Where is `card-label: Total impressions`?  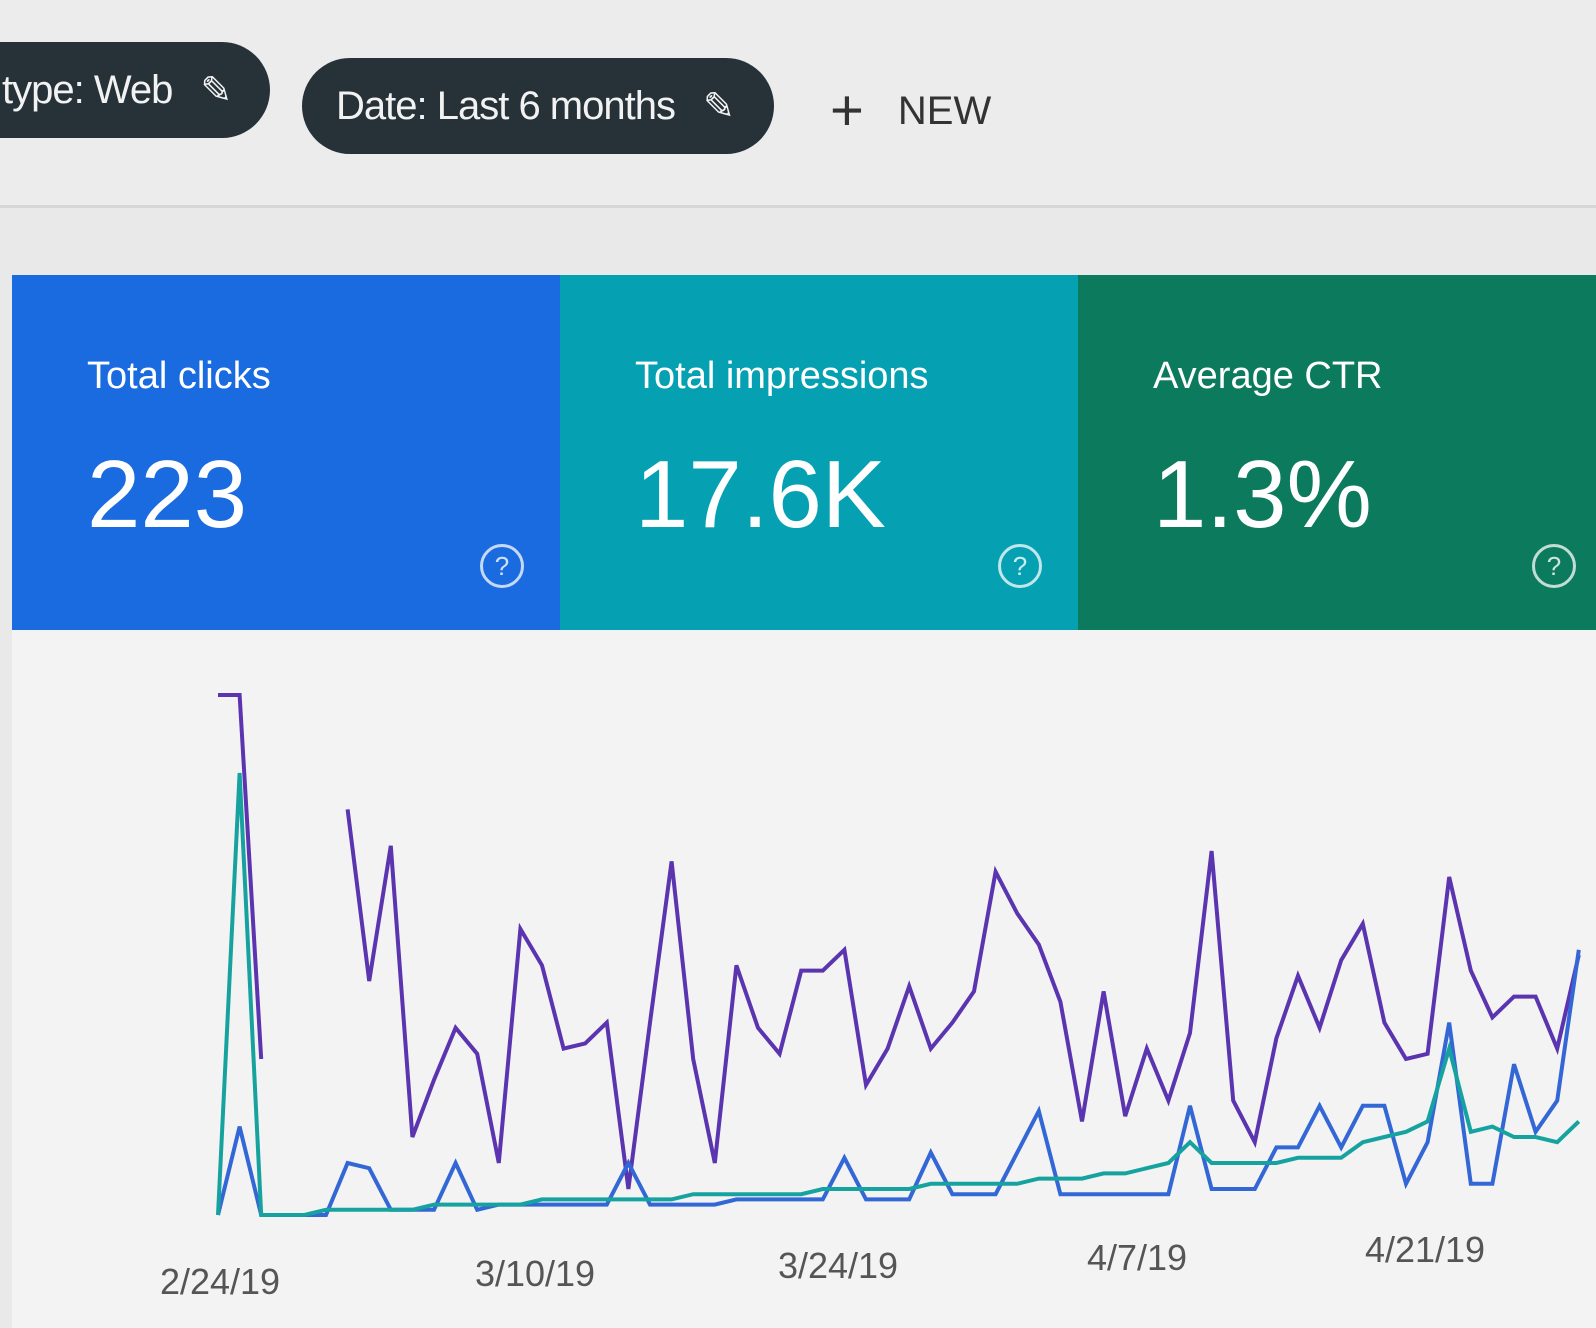
card-label: Total impressions is located at coordinates (782, 376).